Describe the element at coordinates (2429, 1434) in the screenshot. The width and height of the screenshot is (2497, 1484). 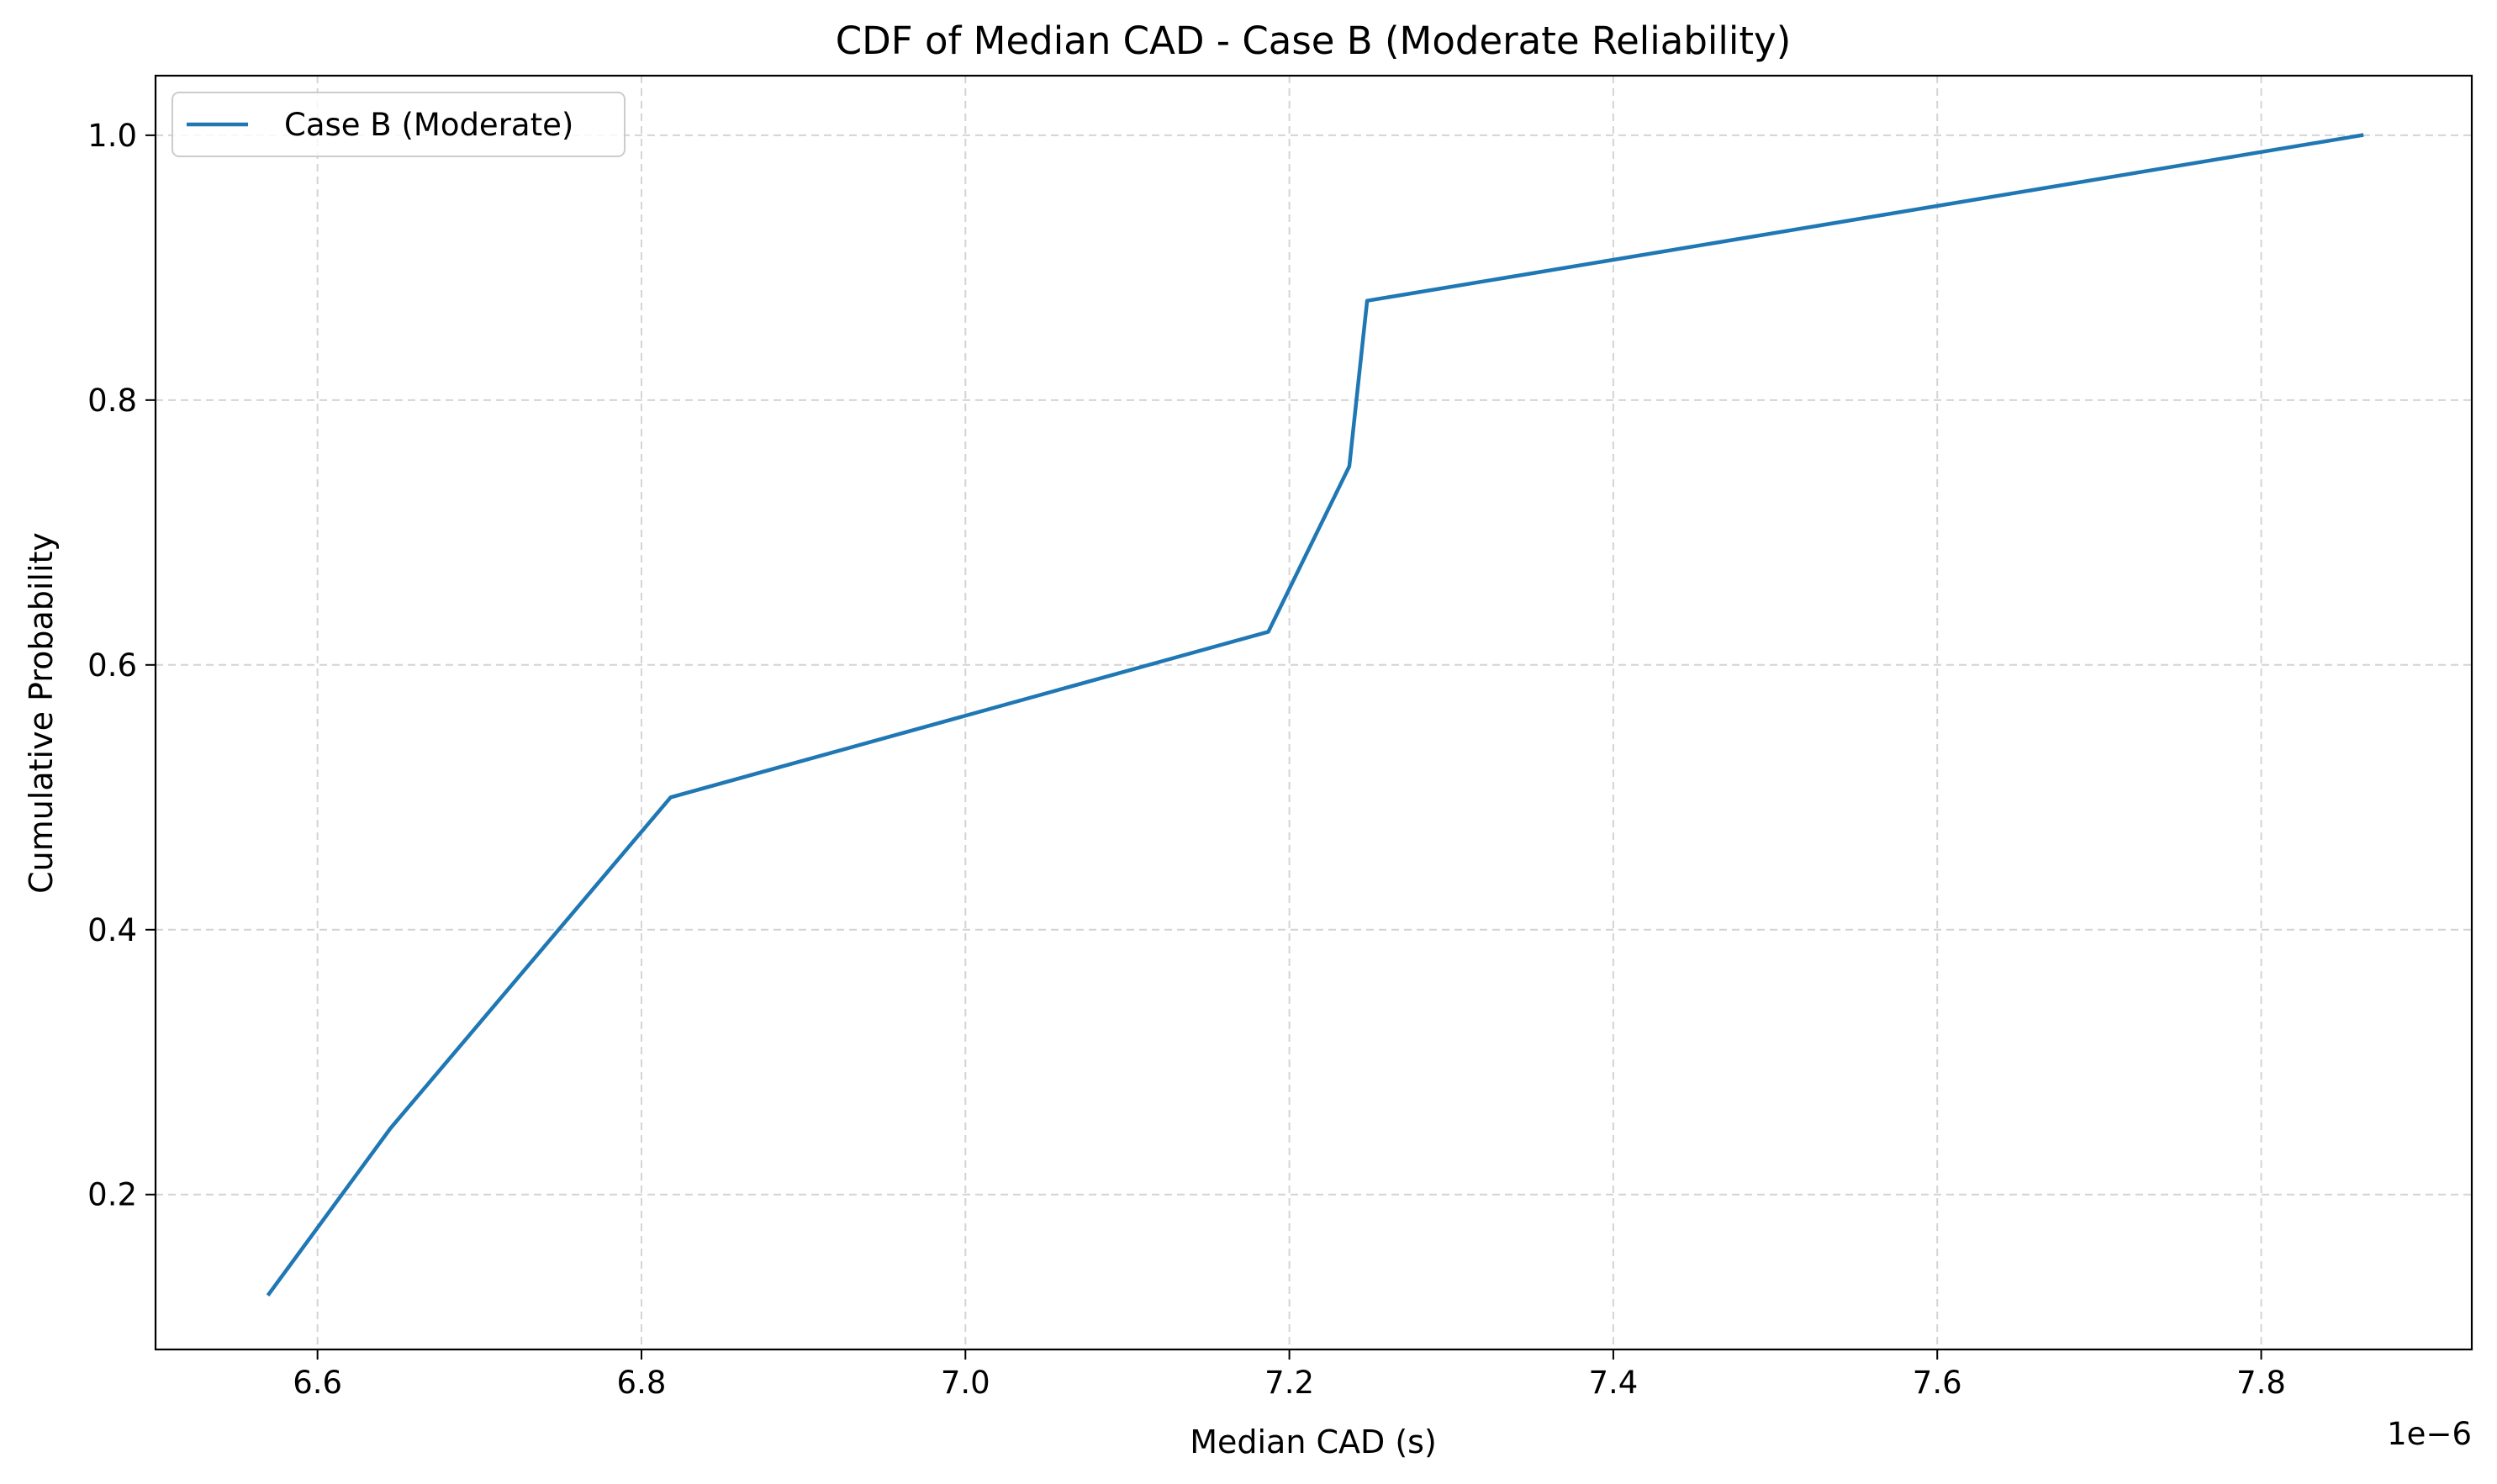
I see `x-offset-label: 1e−6` at that location.